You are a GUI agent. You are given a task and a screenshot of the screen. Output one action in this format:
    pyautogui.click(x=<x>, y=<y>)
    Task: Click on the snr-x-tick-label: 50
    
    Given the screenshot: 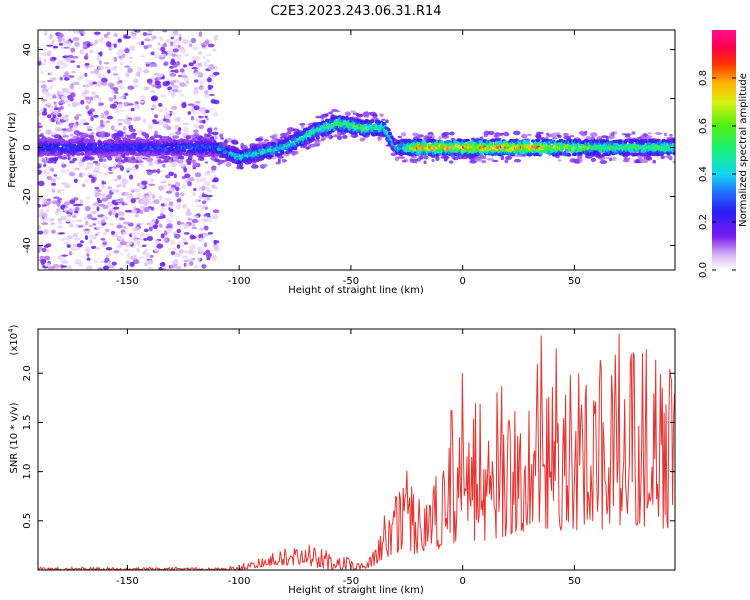 What is the action you would take?
    pyautogui.click(x=574, y=581)
    